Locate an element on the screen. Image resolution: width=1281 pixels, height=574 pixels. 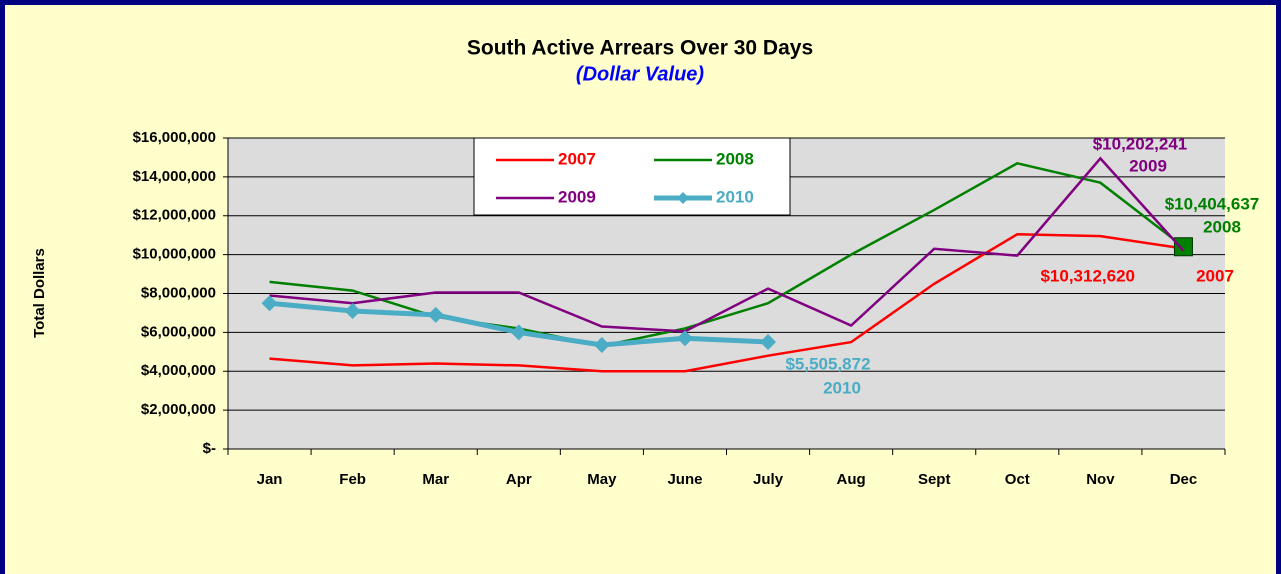
chart-title: South Active Arrears Over 30 Days is located at coordinates (640, 48).